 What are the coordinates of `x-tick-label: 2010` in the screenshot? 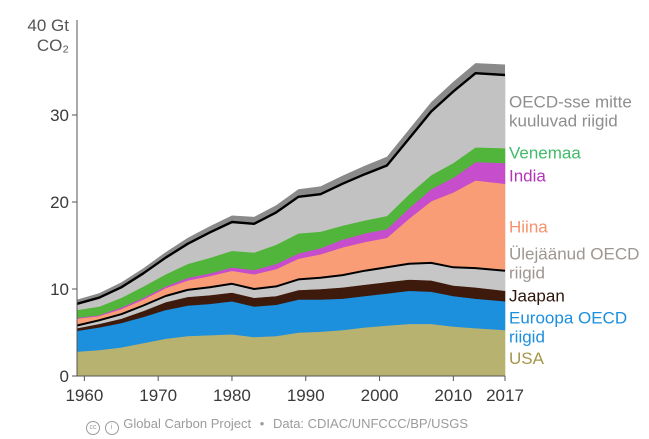 It's located at (453, 395).